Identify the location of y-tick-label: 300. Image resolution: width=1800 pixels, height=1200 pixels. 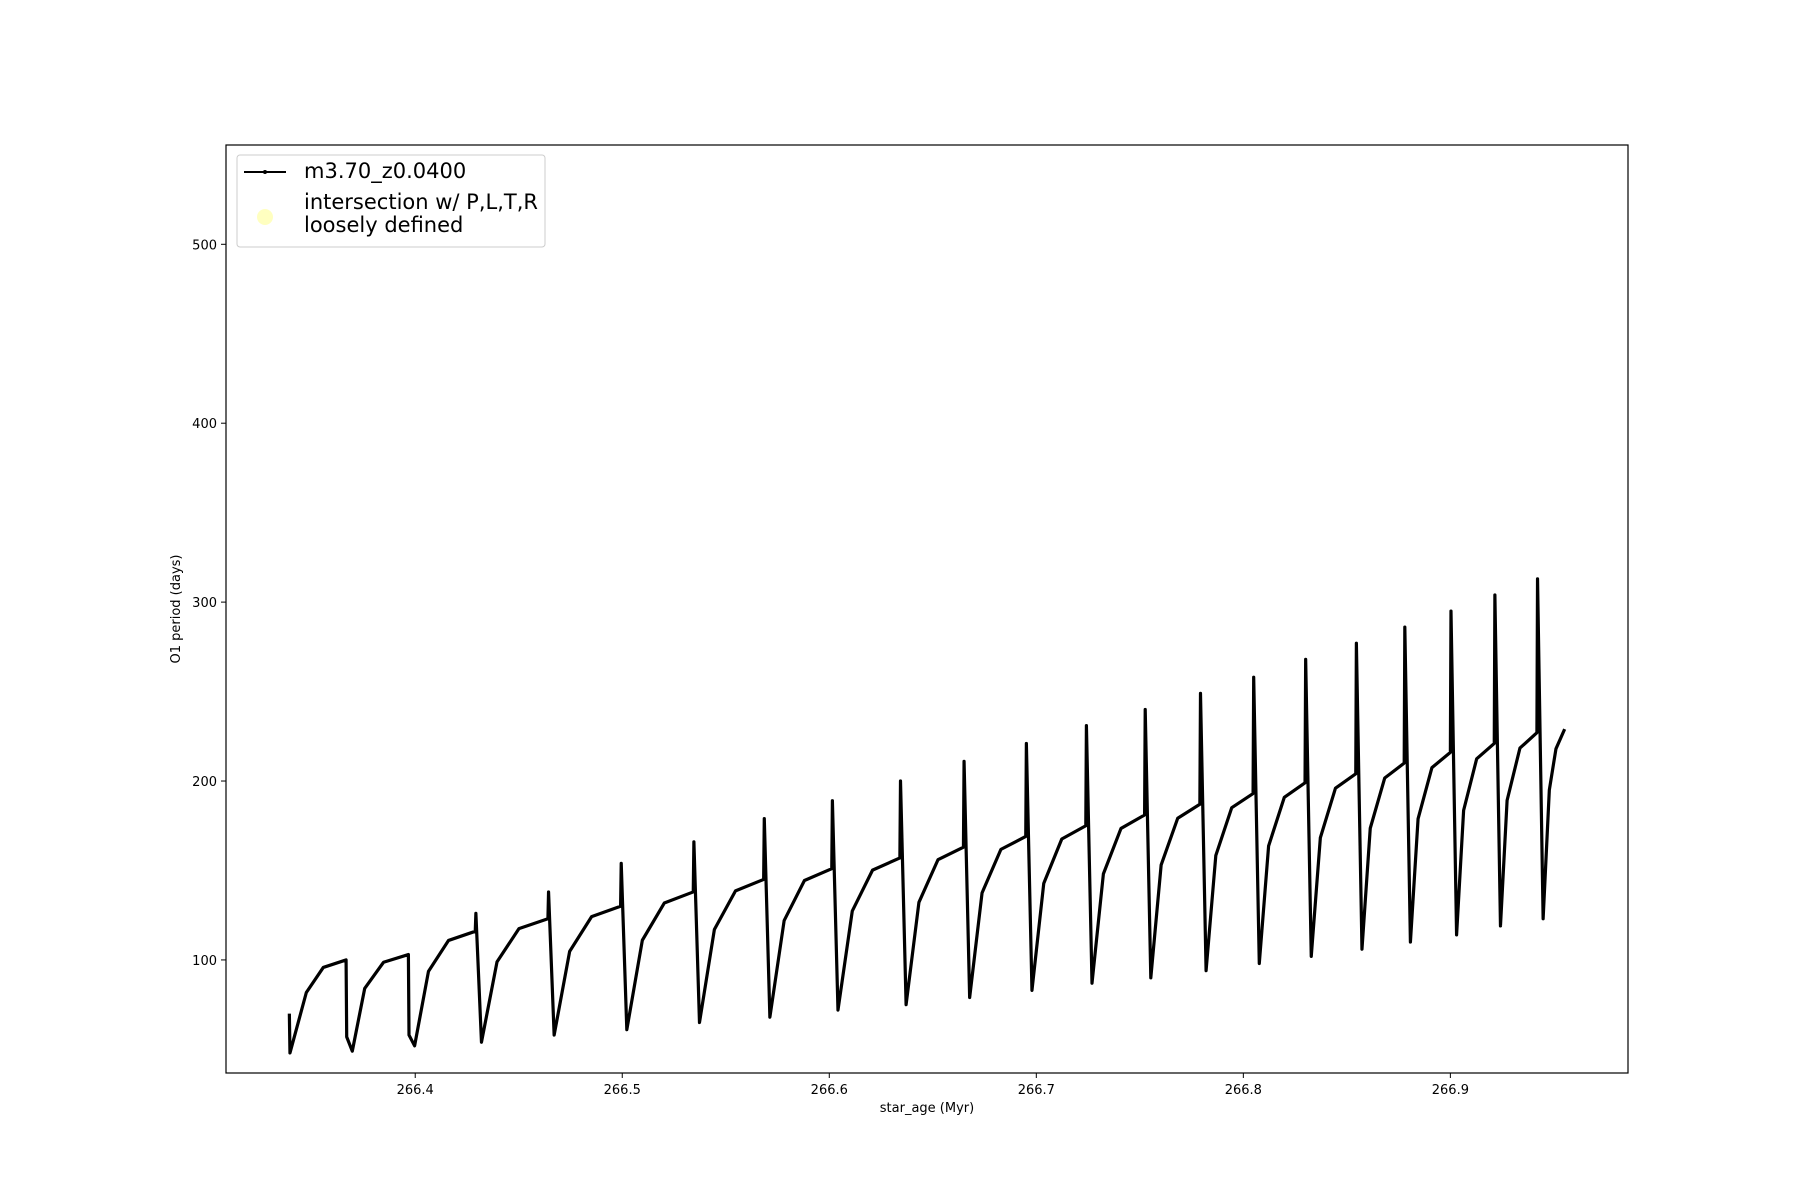
(204, 603).